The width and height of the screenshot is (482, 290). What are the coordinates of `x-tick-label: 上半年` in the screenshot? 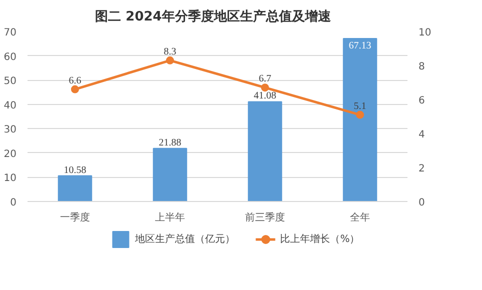 It's located at (170, 218).